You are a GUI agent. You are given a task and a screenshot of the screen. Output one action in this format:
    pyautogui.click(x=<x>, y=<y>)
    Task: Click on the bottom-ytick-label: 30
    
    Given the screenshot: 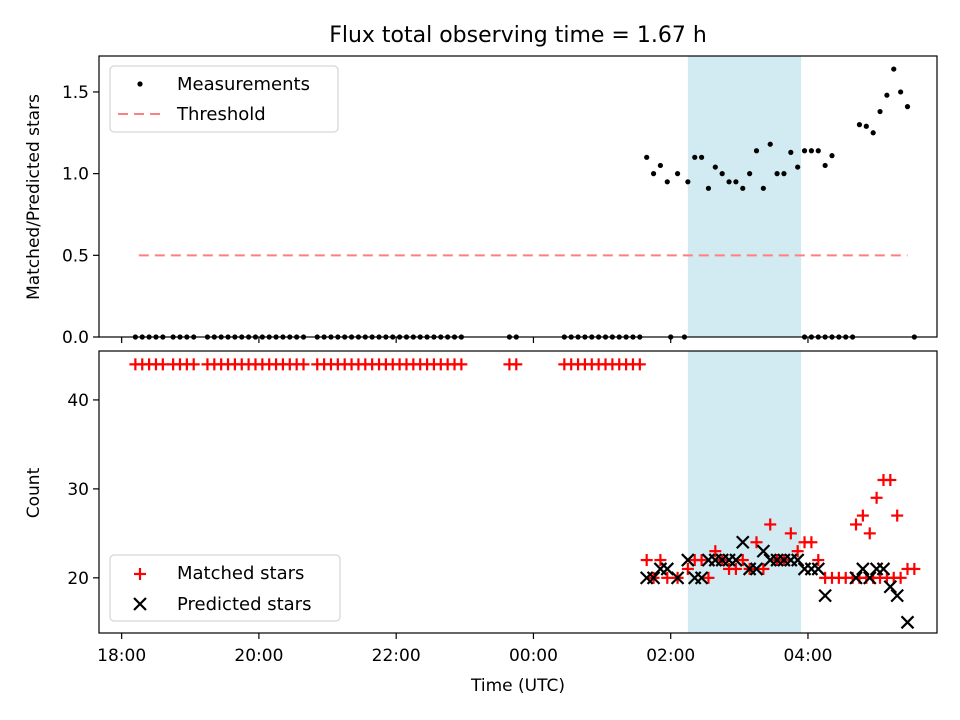 What is the action you would take?
    pyautogui.click(x=78, y=490)
    